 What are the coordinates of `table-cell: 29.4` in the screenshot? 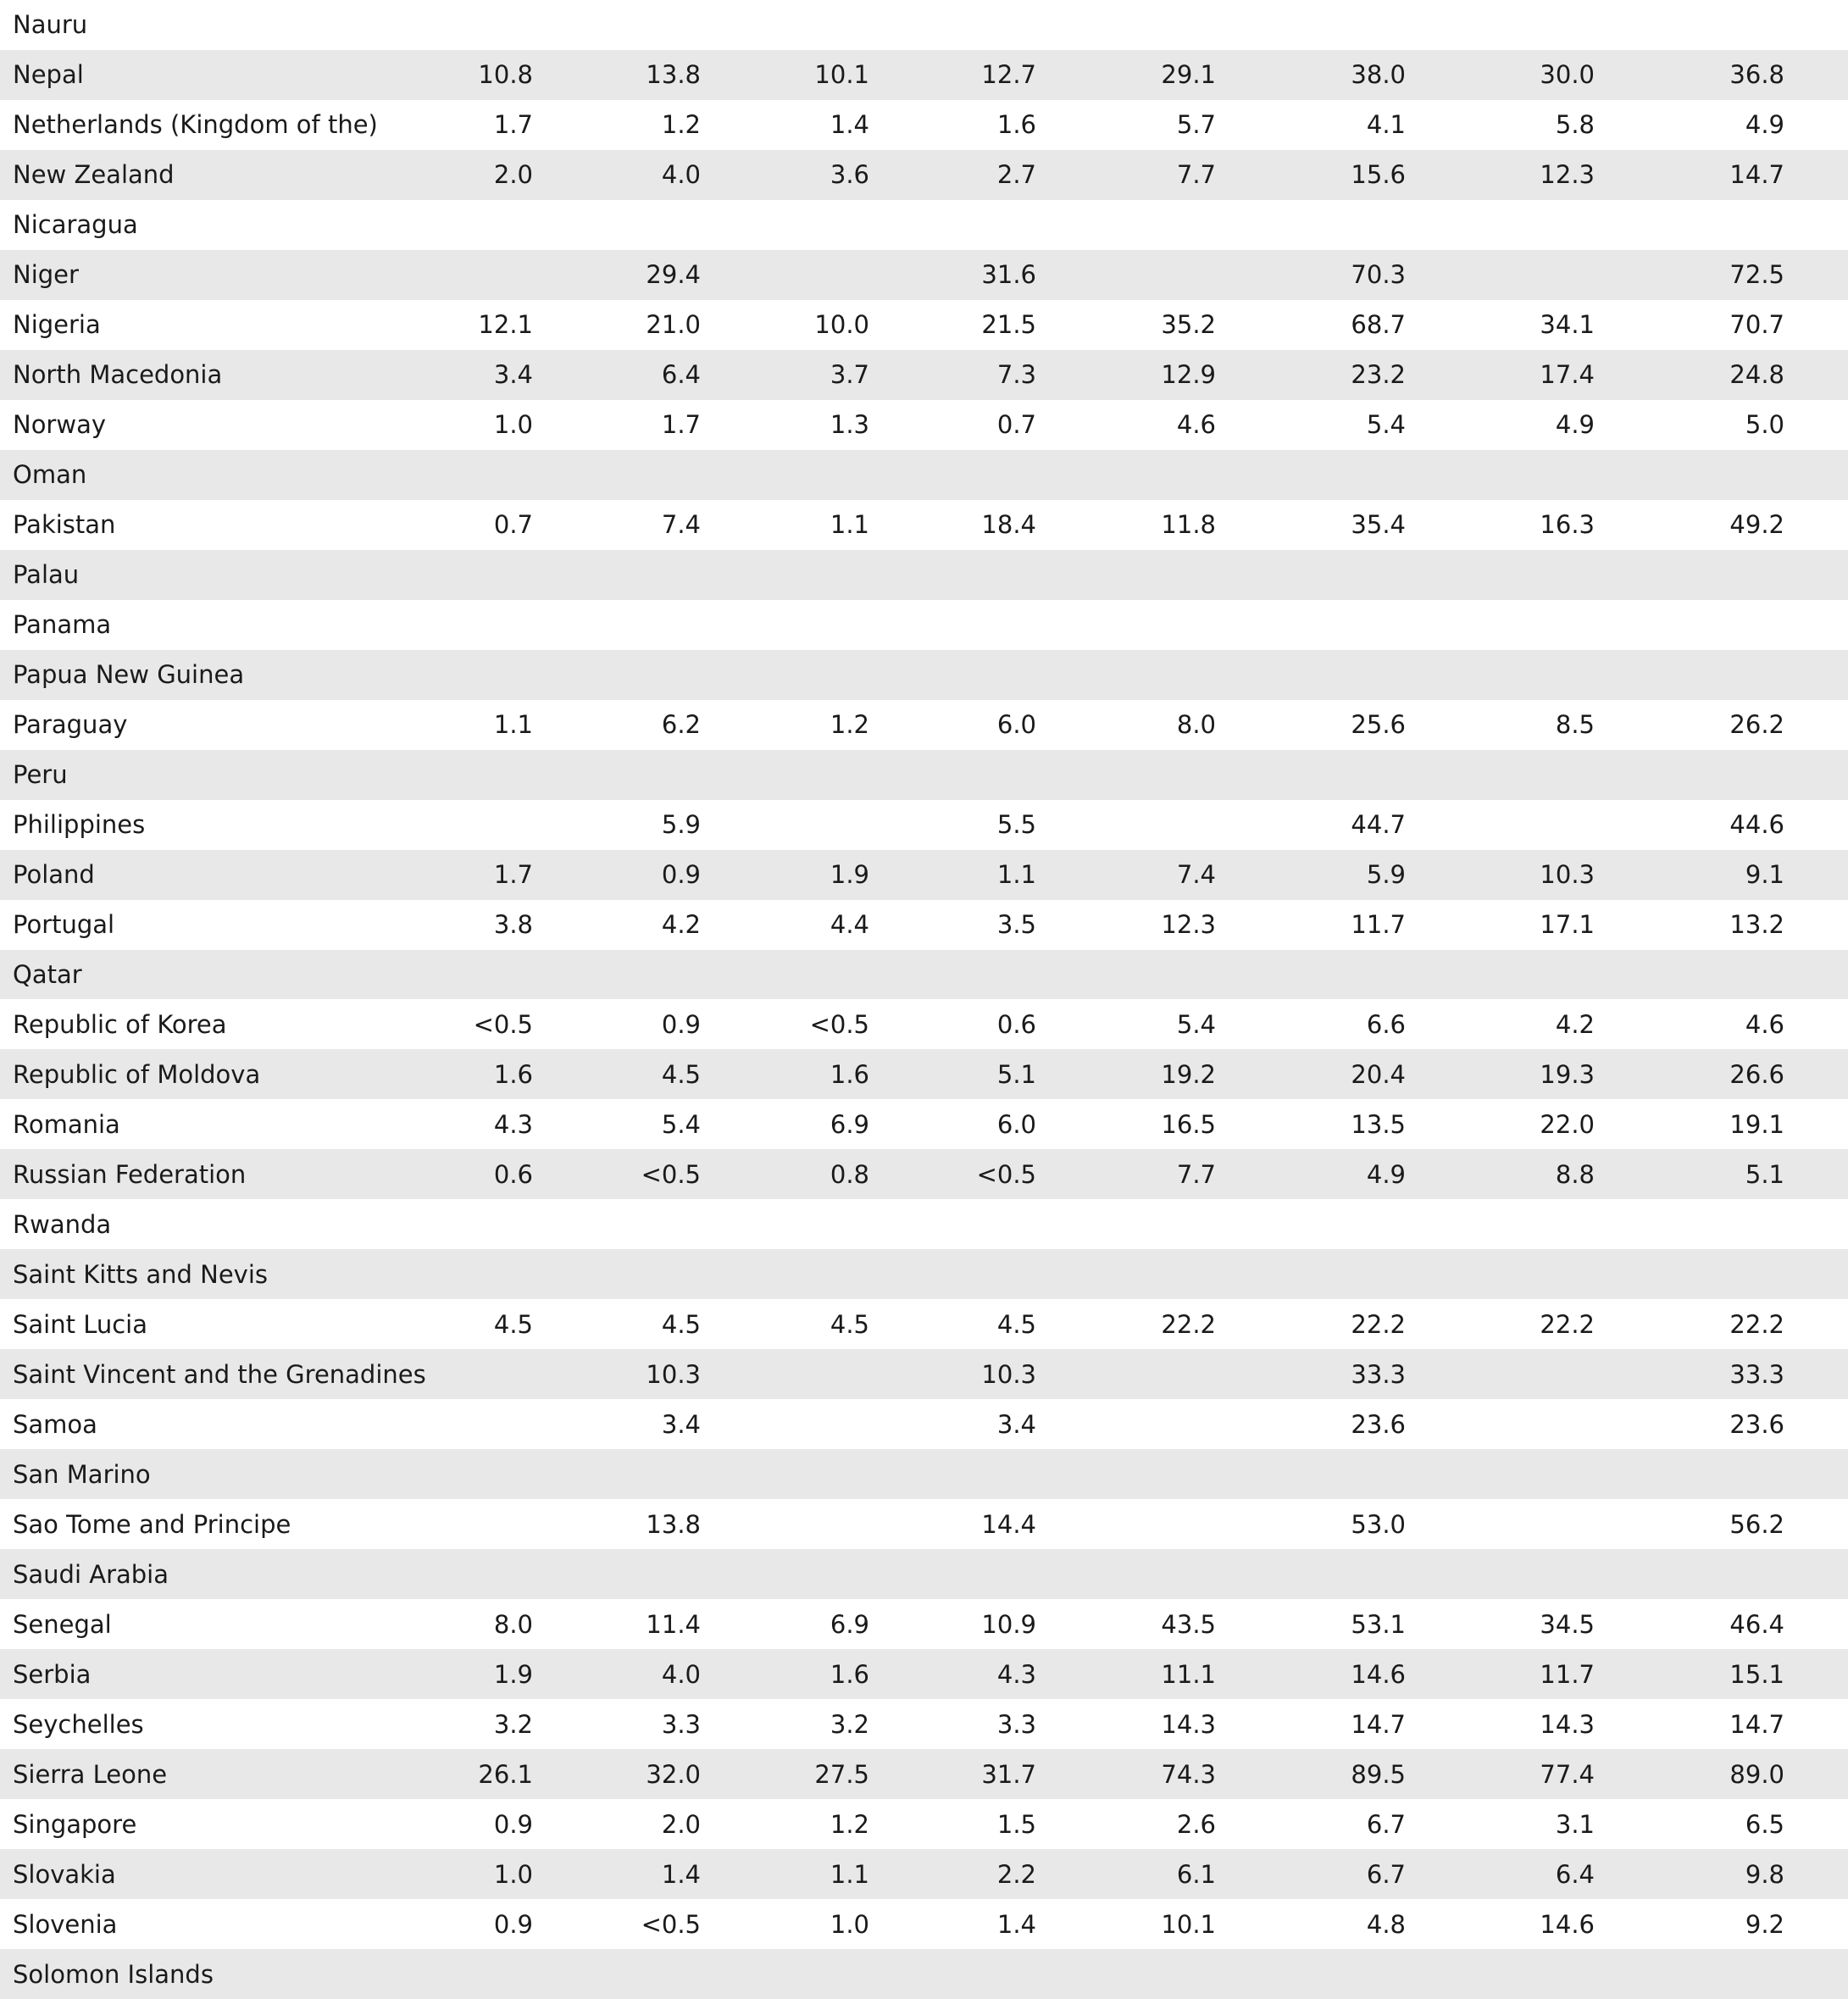 It's located at (673, 275).